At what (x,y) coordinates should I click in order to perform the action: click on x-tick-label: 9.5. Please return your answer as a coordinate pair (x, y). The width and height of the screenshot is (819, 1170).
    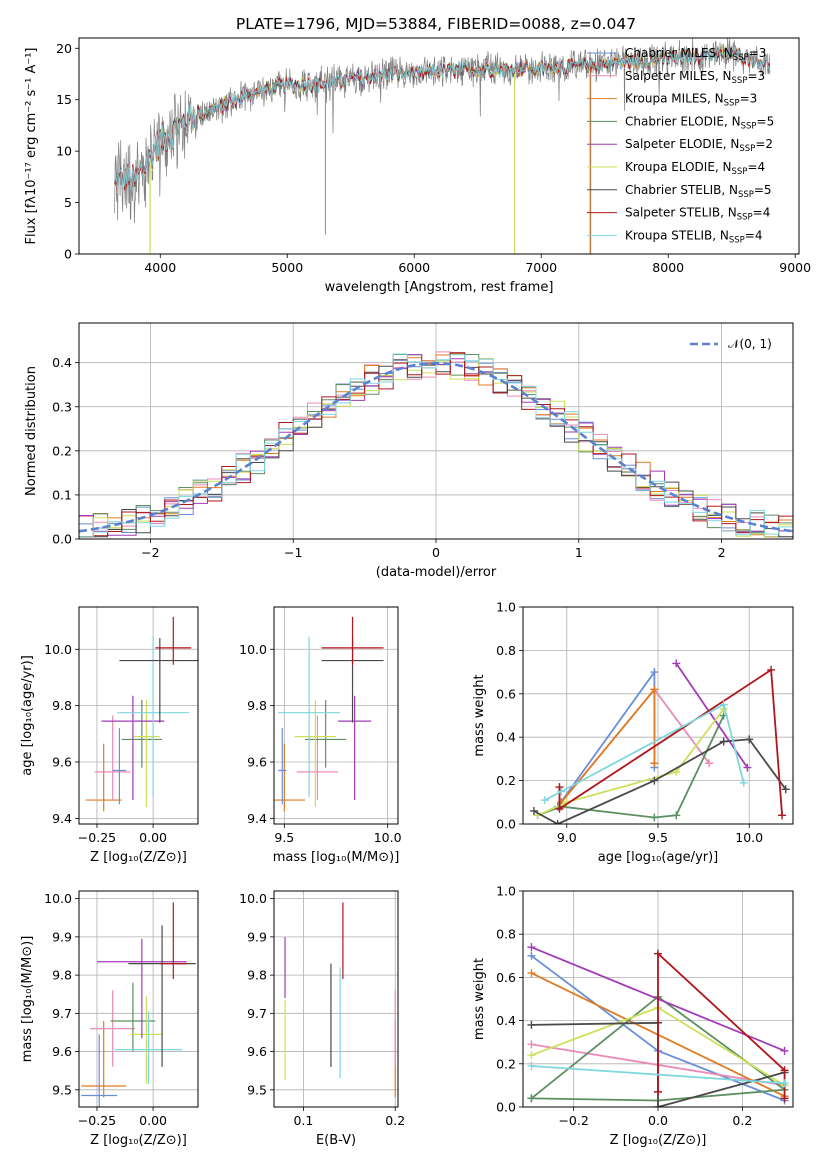
    Looking at the image, I should click on (284, 837).